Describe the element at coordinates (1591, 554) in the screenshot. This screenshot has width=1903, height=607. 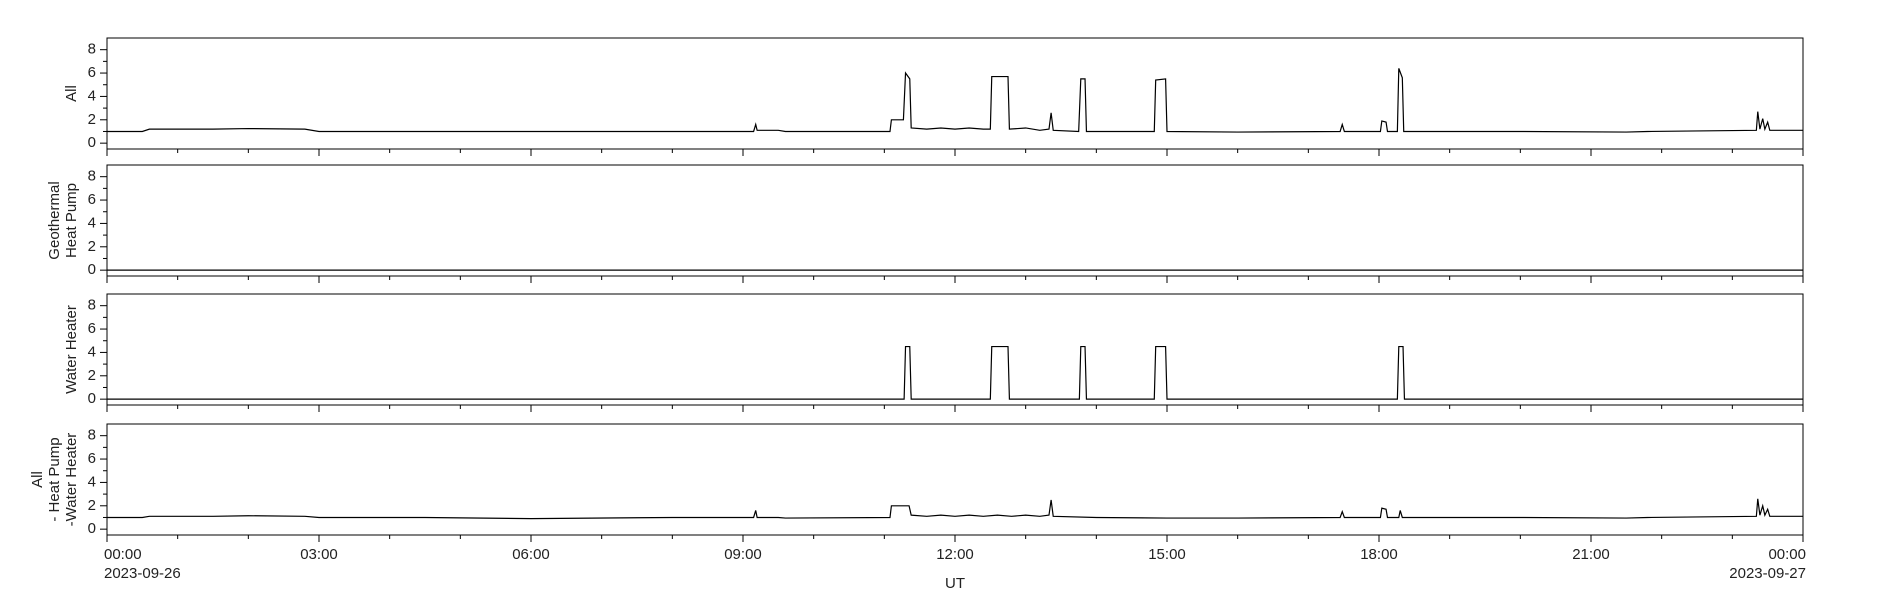
I see `x-tick-label: 21:00` at that location.